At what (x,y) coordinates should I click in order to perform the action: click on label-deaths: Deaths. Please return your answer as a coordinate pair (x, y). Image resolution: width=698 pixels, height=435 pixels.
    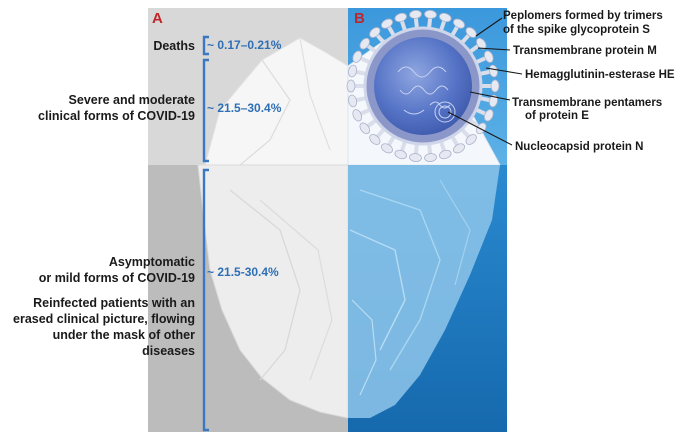
    Looking at the image, I should click on (174, 46).